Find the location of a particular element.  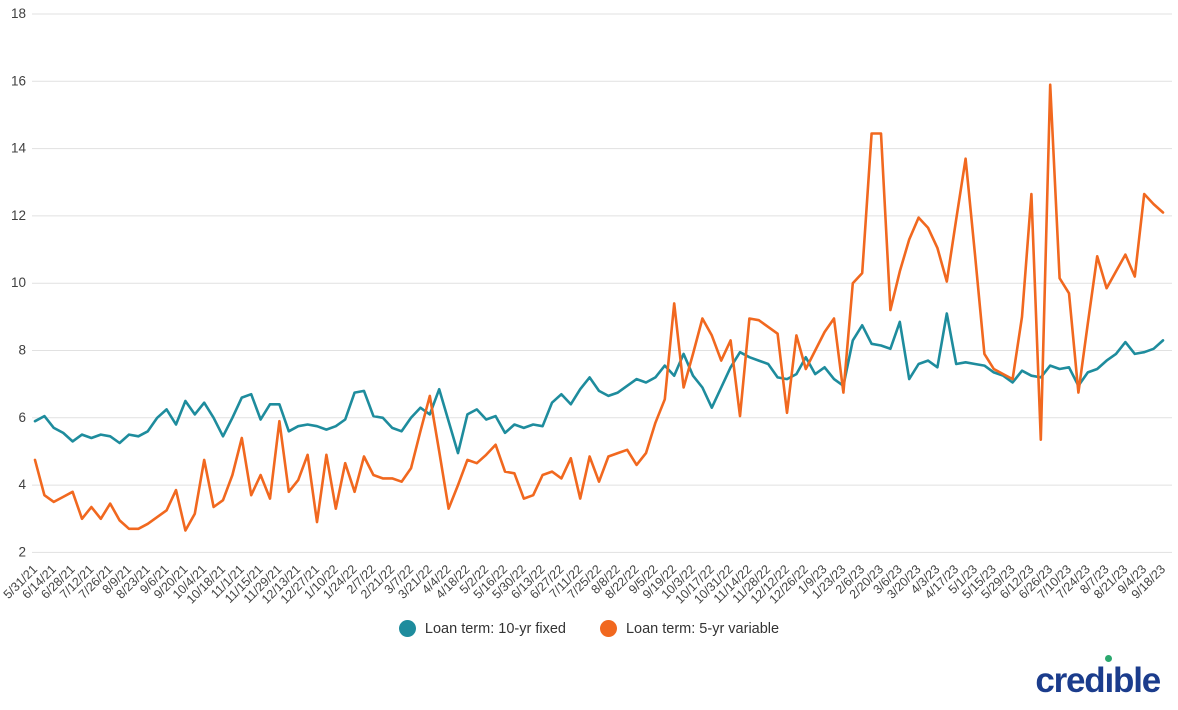

y-axis-label: 6 is located at coordinates (22, 417).